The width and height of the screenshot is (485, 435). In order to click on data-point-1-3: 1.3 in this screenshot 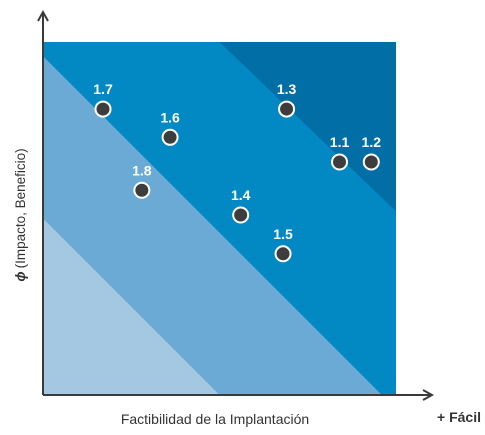, I will do `click(287, 99)`.